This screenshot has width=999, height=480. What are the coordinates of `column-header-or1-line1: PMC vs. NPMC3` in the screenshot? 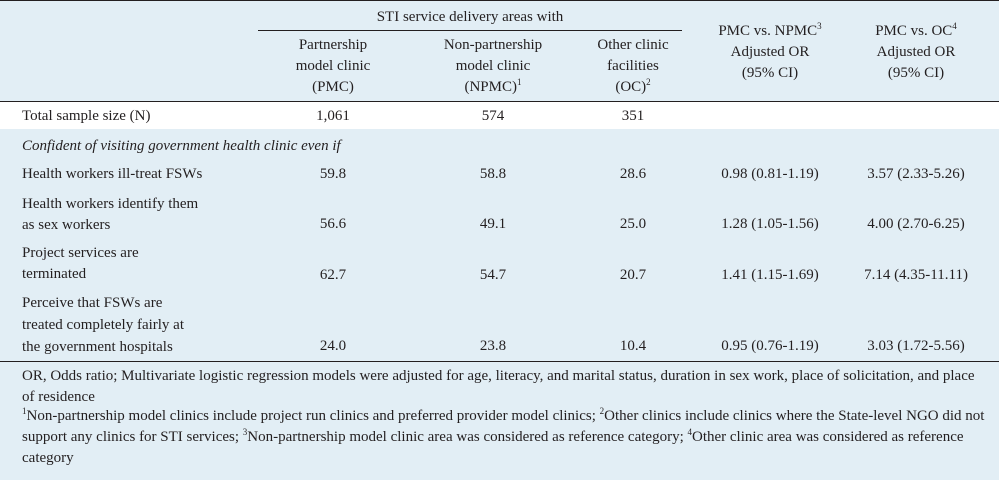 It's located at (770, 31).